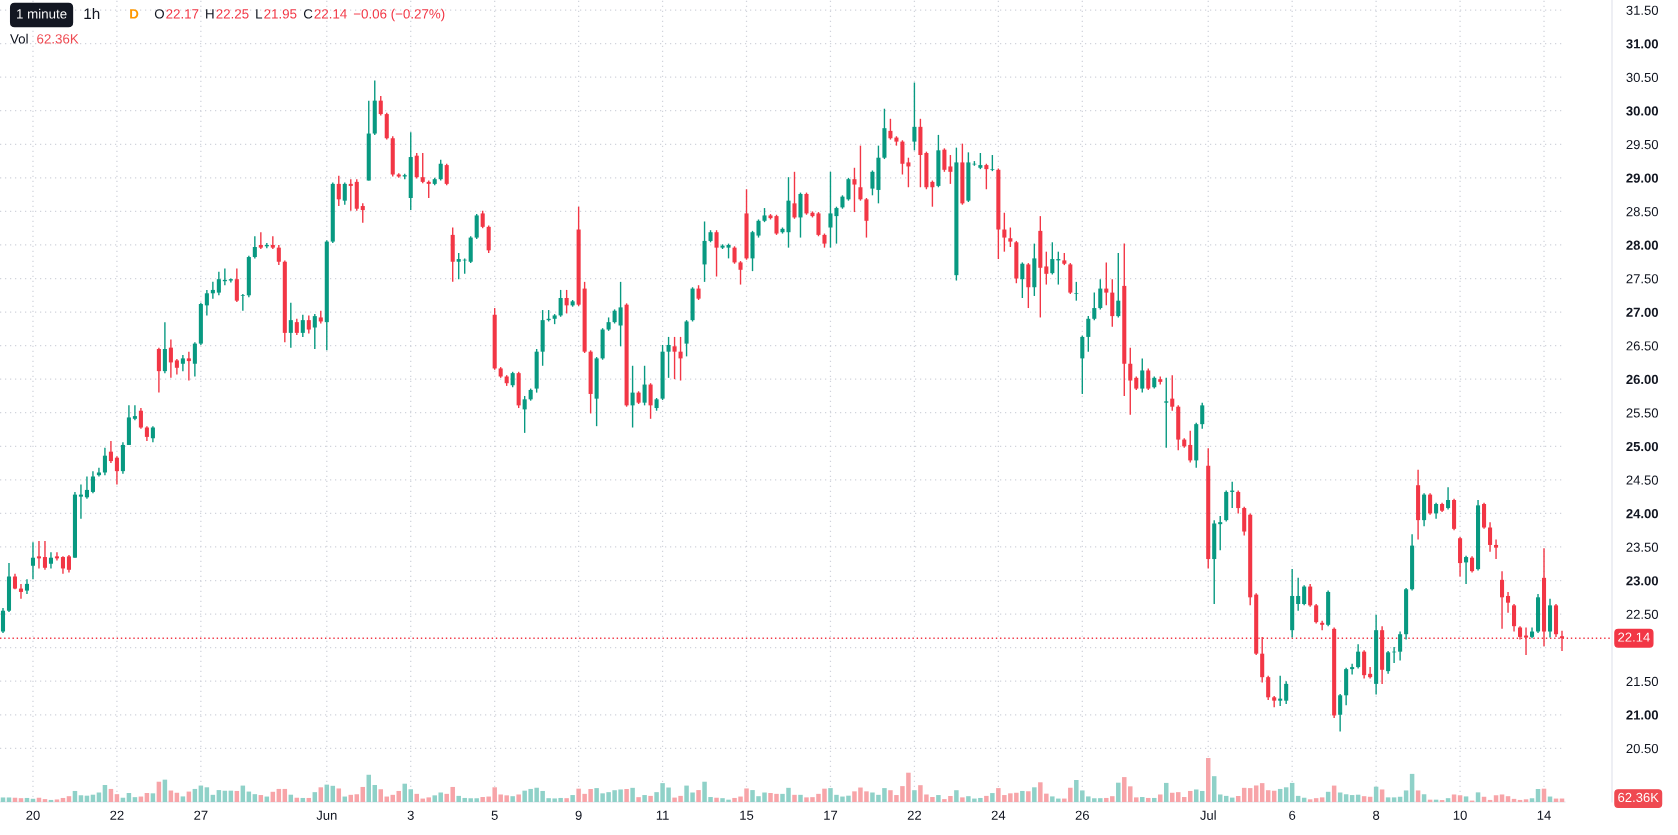  I want to click on x-tick-label: 22, so click(117, 815).